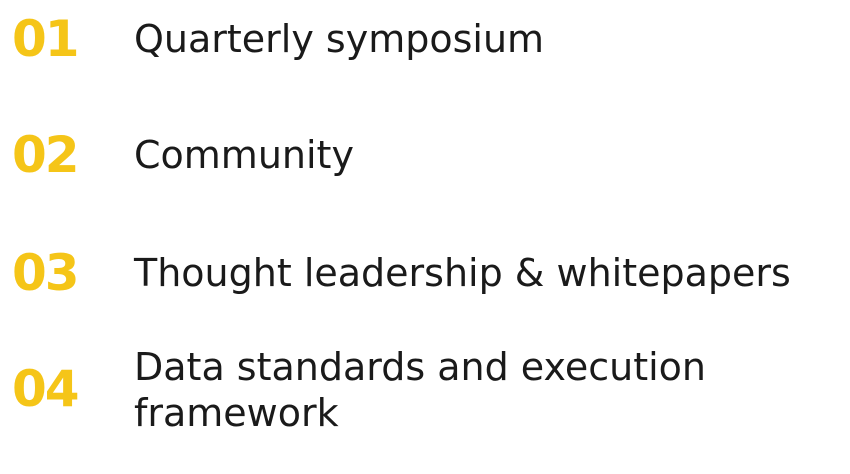  I want to click on item-label: Community, so click(244, 155).